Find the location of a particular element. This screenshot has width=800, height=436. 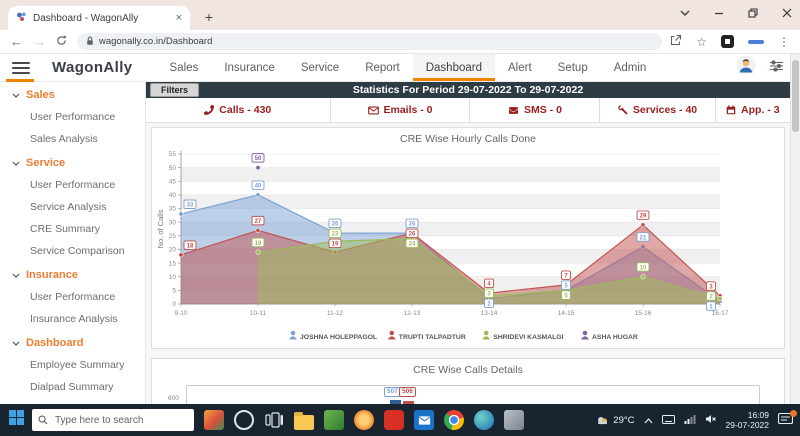

sidebar-item-insurance-analysis: Insurance Analysis is located at coordinates (74, 319).